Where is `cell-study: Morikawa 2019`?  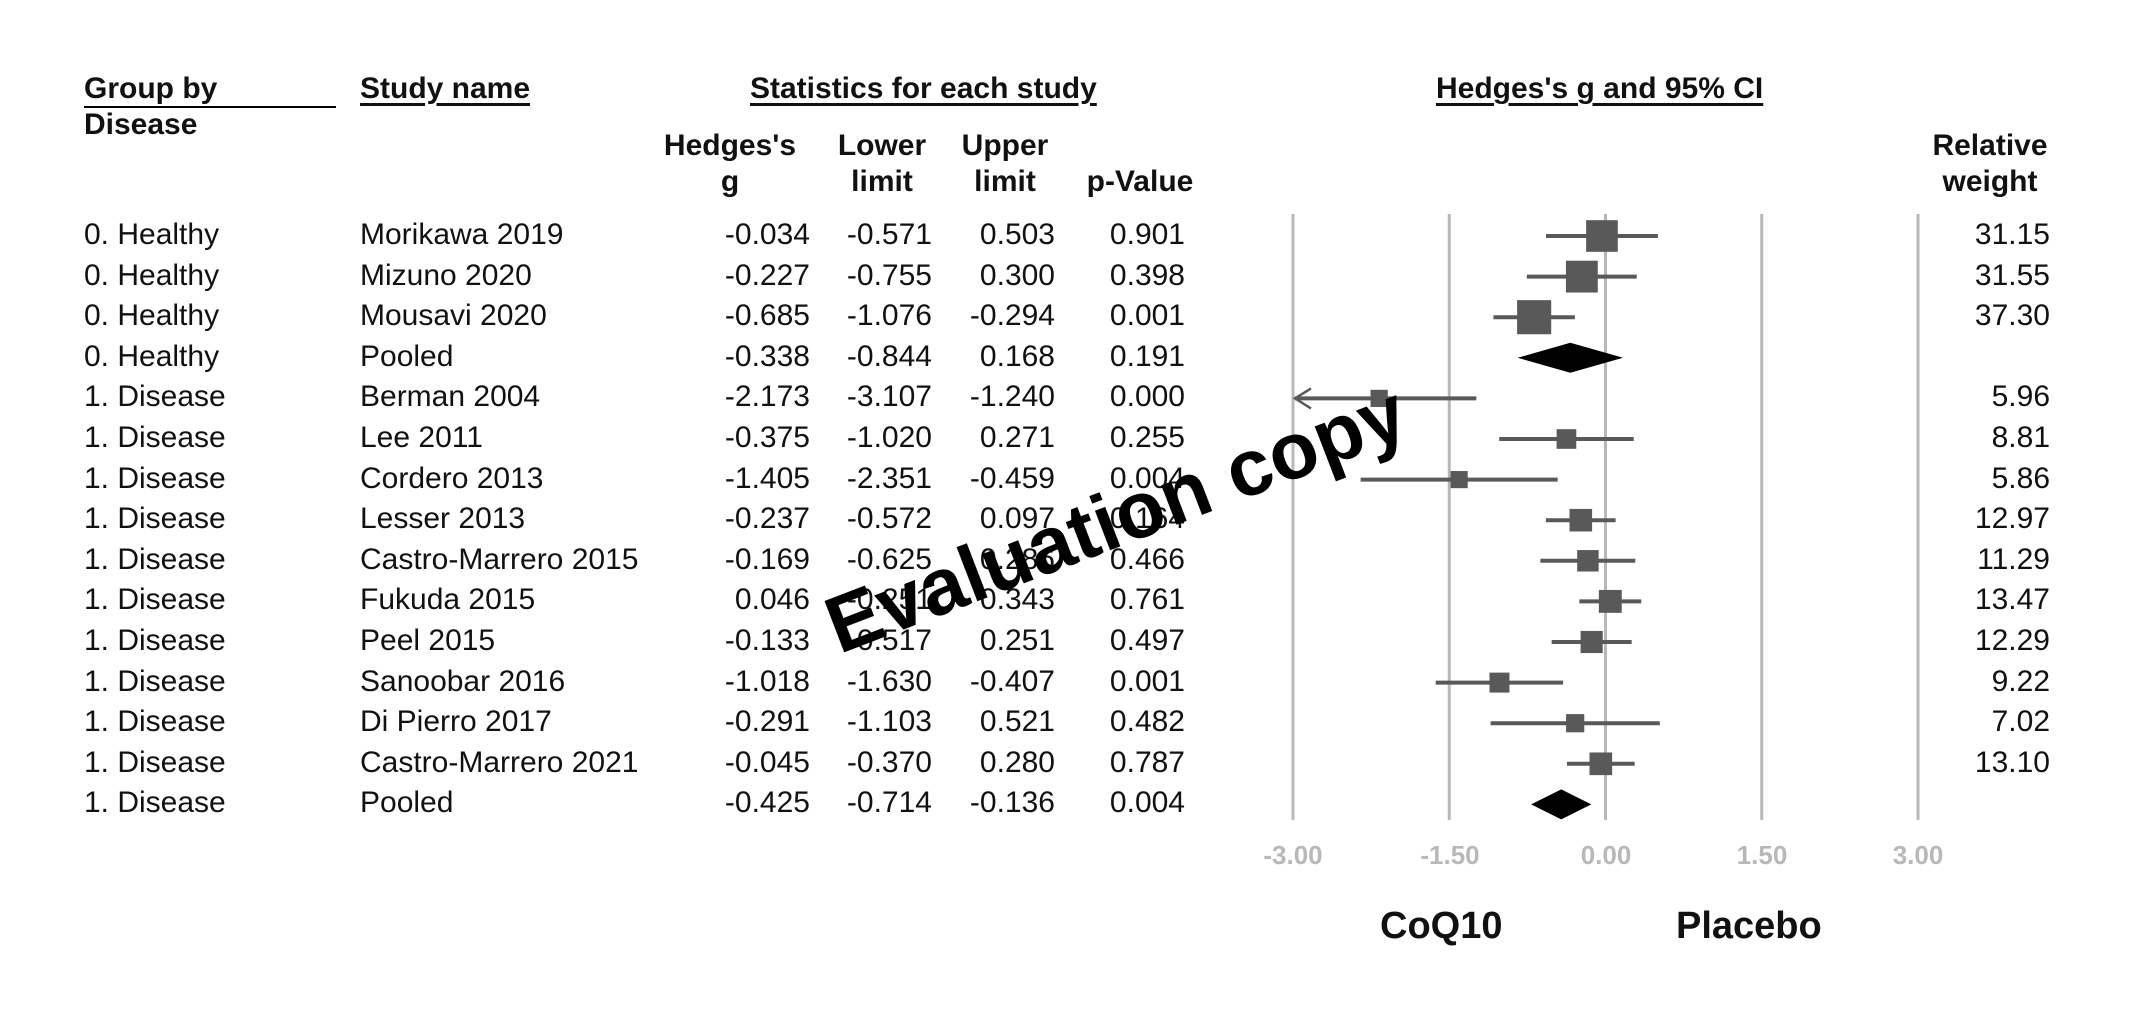 cell-study: Morikawa 2019 is located at coordinates (462, 234).